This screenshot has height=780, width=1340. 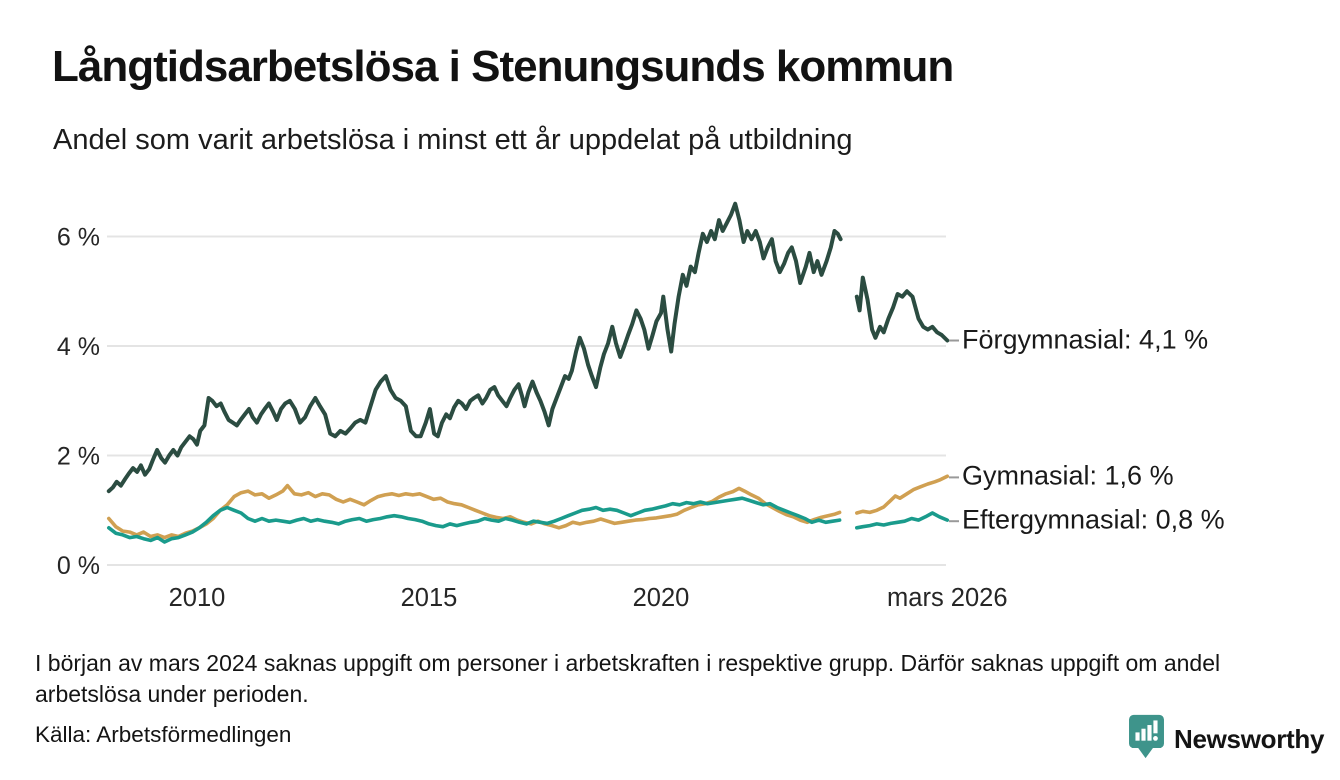 What do you see at coordinates (1068, 475) in the screenshot?
I see `series-end-label-gymnasial: Gymnasial: 1,6 %` at bounding box center [1068, 475].